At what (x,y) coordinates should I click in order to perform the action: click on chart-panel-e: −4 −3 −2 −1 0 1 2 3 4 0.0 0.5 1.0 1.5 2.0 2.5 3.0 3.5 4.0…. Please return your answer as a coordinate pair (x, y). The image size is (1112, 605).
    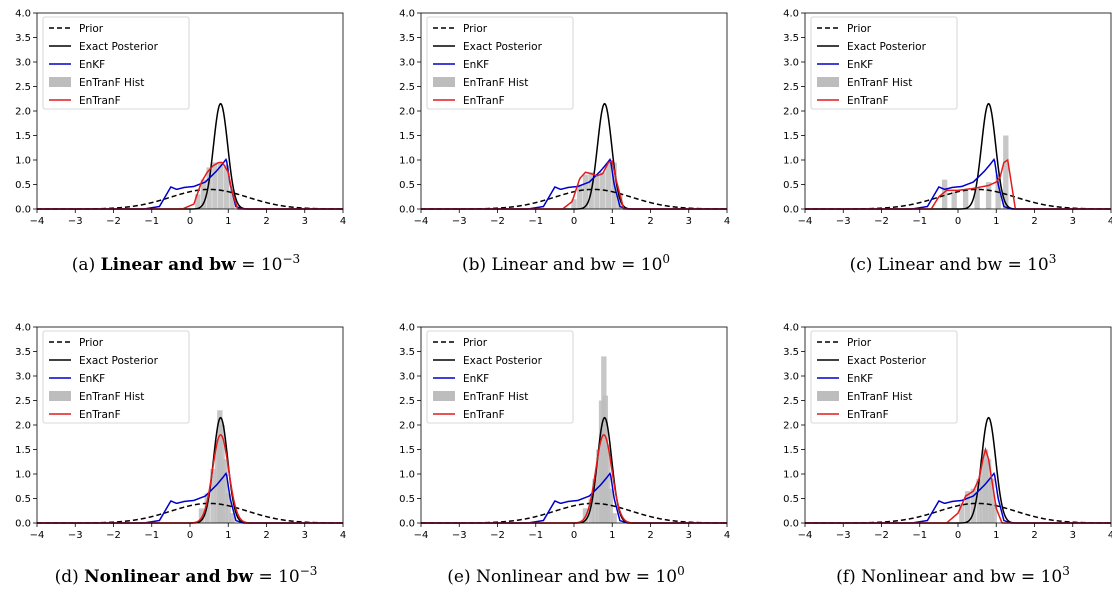
    Looking at the image, I should click on (564, 432).